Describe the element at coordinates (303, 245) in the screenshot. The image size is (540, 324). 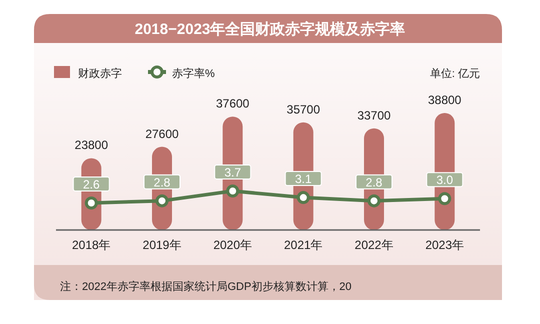
I see `x-tick-label: 2021年` at that location.